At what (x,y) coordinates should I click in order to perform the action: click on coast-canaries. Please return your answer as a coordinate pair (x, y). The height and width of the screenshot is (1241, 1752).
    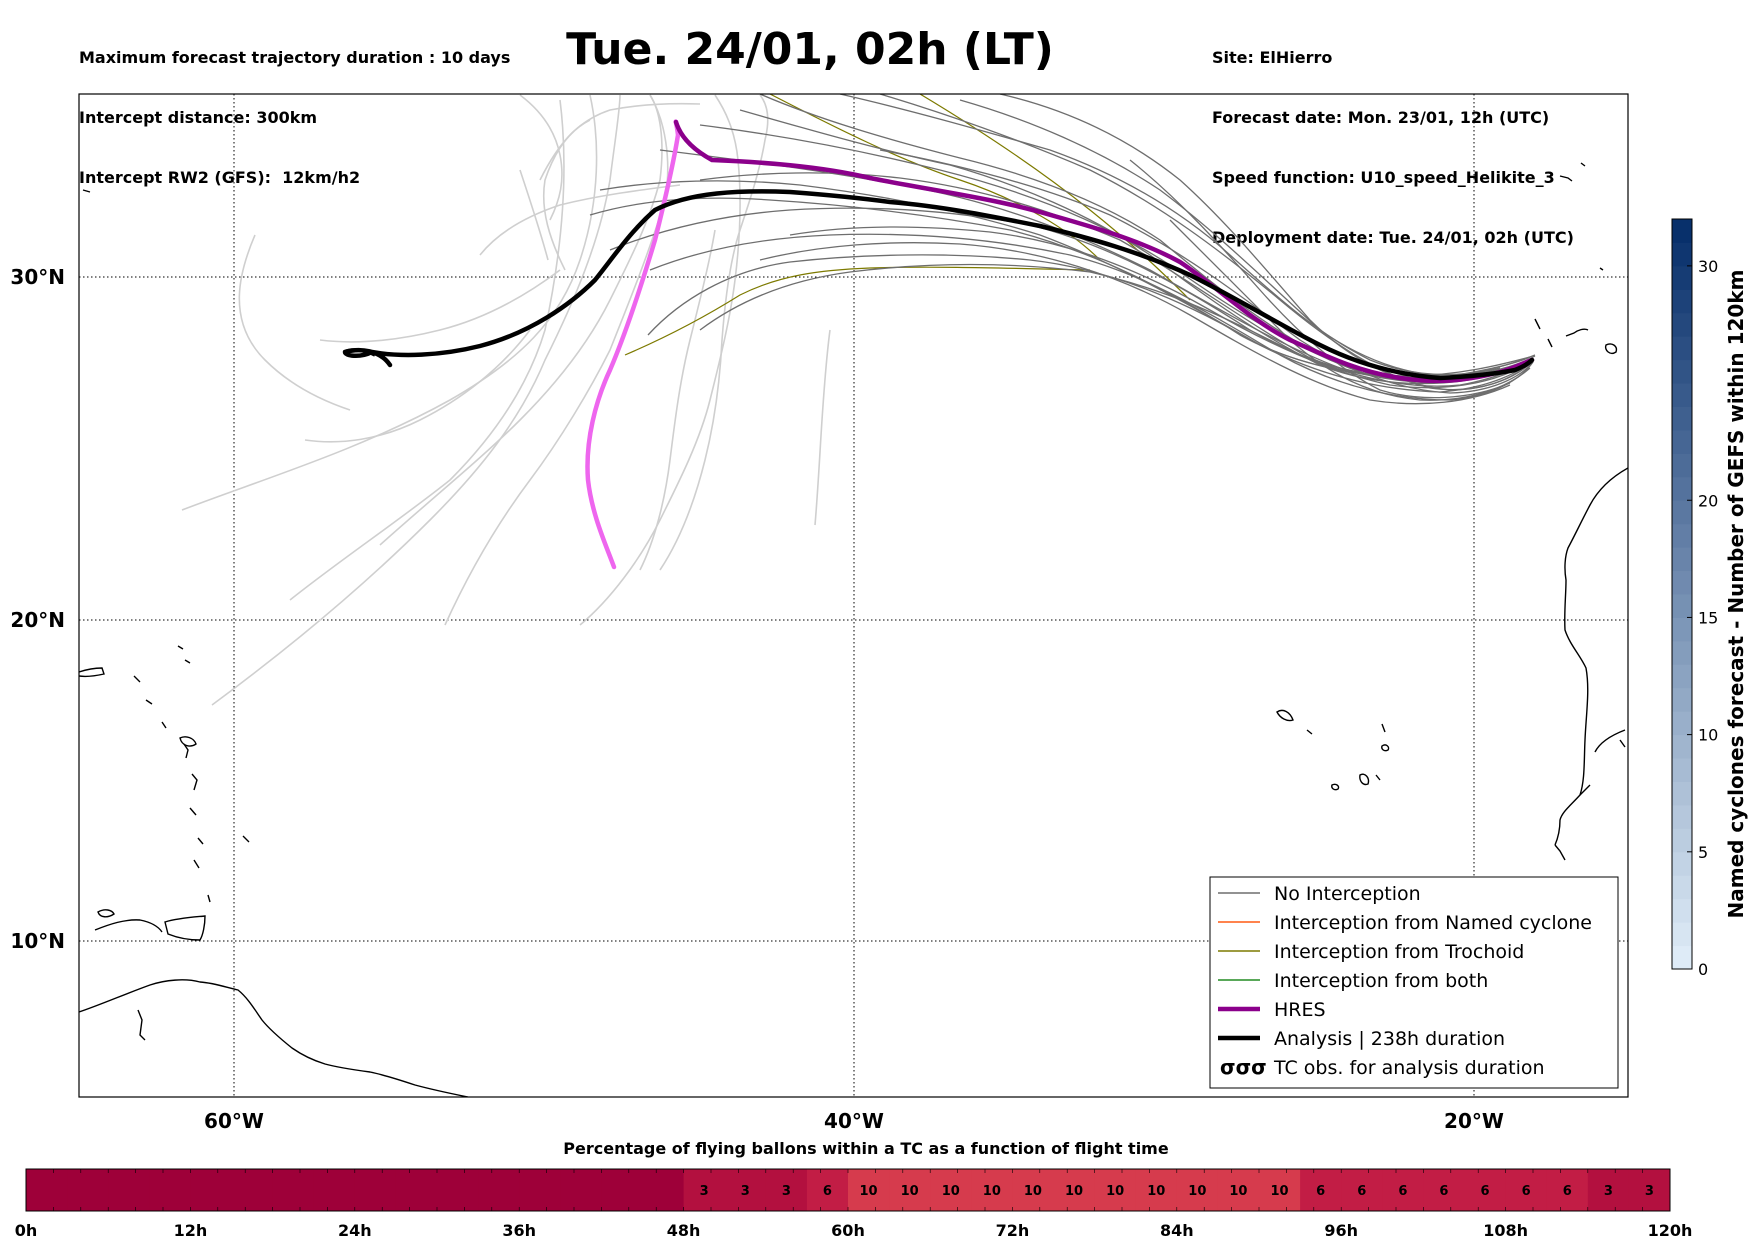
    Looking at the image, I should click on (1576, 336).